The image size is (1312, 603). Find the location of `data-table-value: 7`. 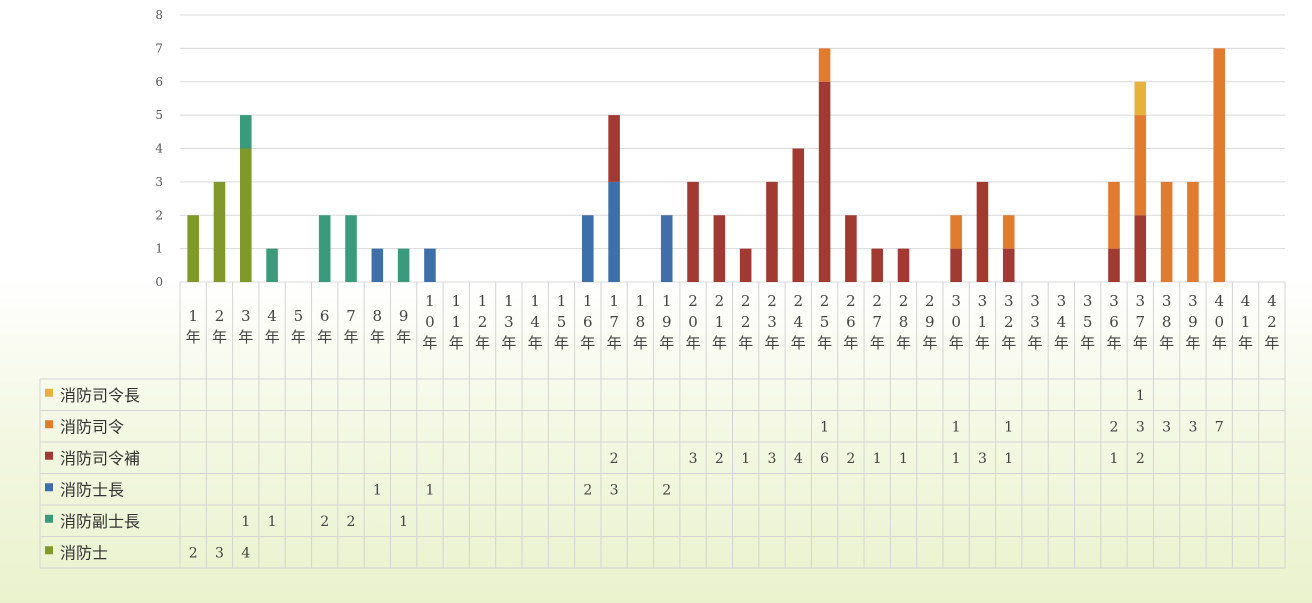

data-table-value: 7 is located at coordinates (1219, 427).